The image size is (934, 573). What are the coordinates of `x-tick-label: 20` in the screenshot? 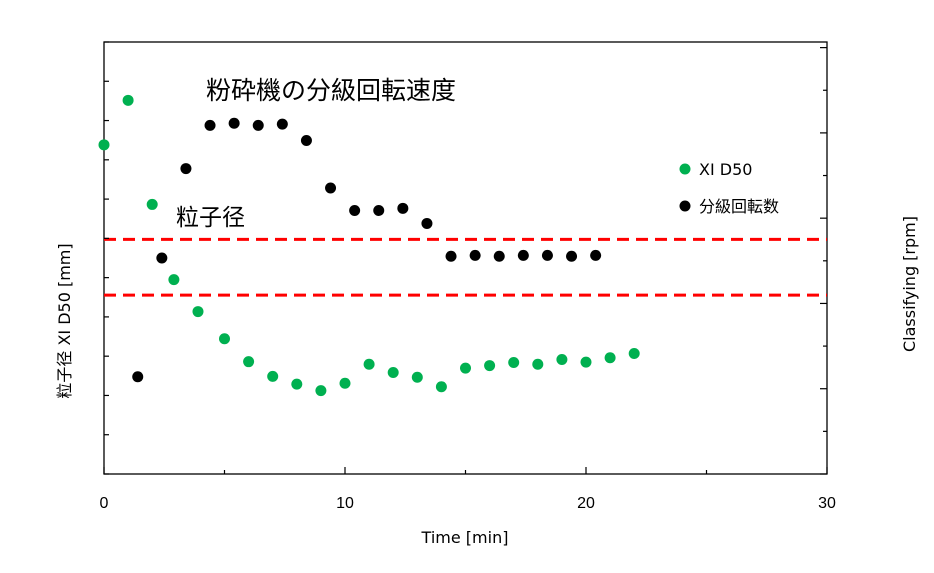 It's located at (586, 503).